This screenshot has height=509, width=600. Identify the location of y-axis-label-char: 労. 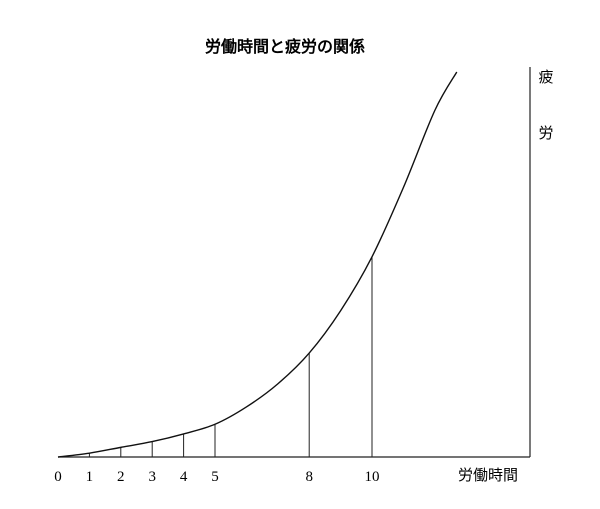
(545, 133).